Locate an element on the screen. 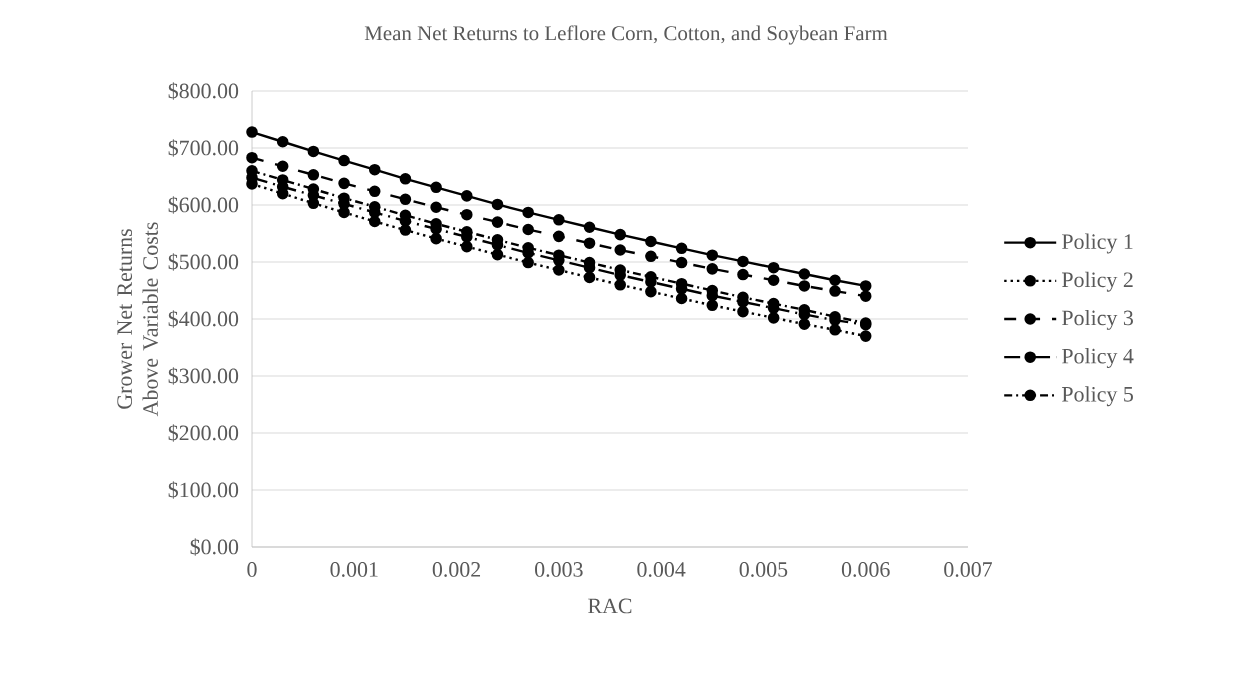 This screenshot has height=677, width=1254. chart-title: Mean Net Returns to Leflore Corn, Cotton, and Soybean Farm is located at coordinates (626, 35).